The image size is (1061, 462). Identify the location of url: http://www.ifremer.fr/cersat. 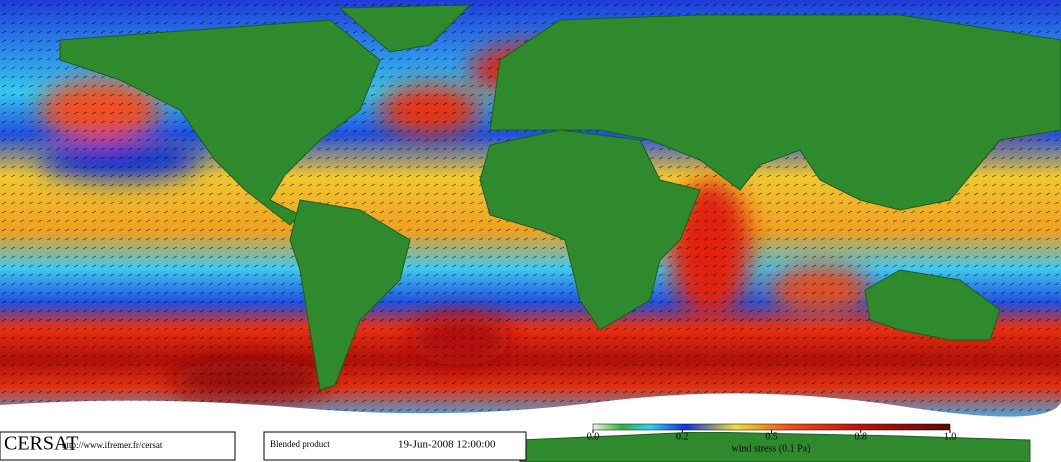
(112, 445).